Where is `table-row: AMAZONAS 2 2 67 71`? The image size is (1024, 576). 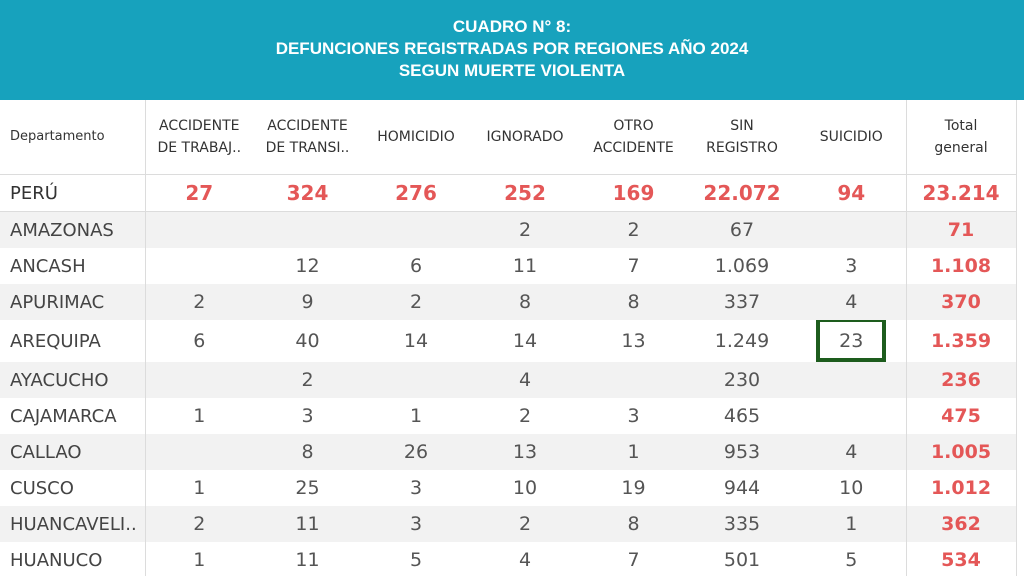
table-row: AMAZONAS 2 2 67 71 is located at coordinates (508, 229).